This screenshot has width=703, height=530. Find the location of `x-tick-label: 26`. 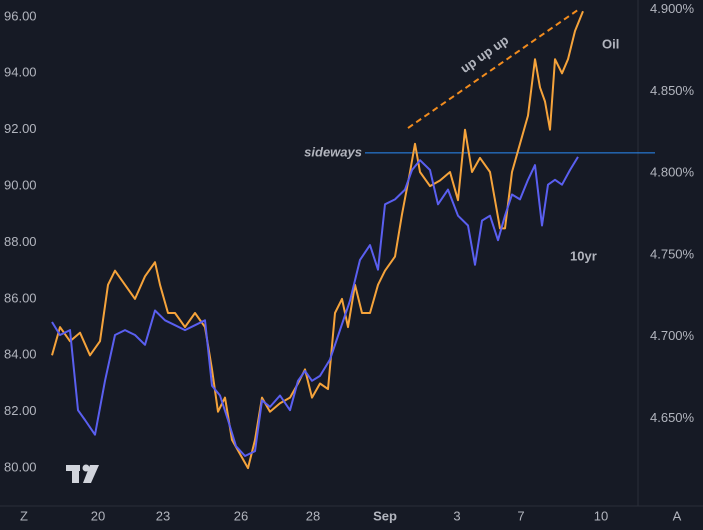

x-tick-label: 26 is located at coordinates (241, 515).